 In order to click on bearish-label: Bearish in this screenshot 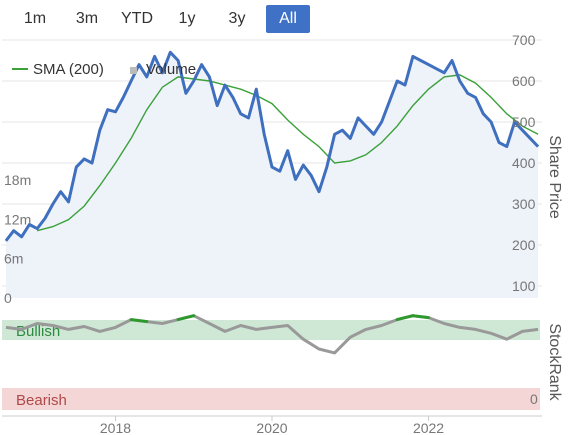, I will do `click(41, 400)`.